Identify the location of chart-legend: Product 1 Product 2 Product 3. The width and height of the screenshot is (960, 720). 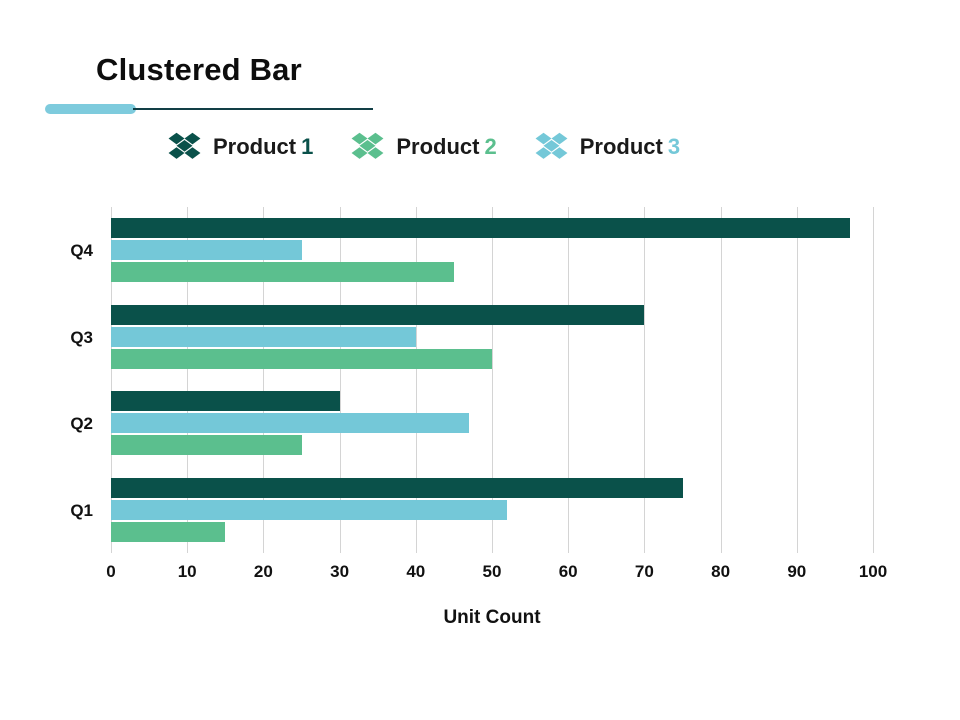
(424, 146).